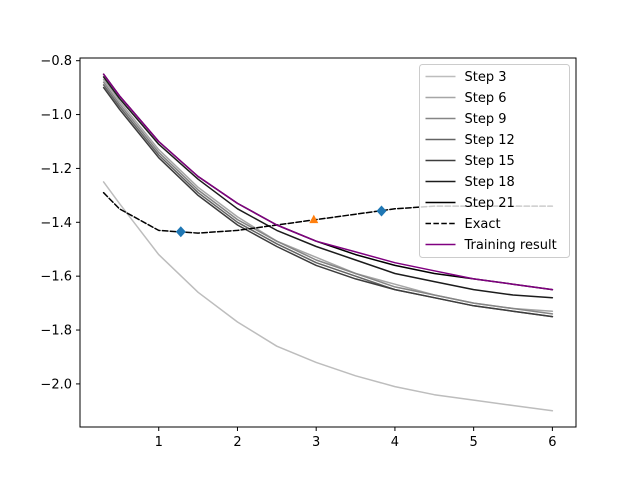 The width and height of the screenshot is (640, 480). What do you see at coordinates (483, 224) in the screenshot?
I see `legend-label-8: Exact` at bounding box center [483, 224].